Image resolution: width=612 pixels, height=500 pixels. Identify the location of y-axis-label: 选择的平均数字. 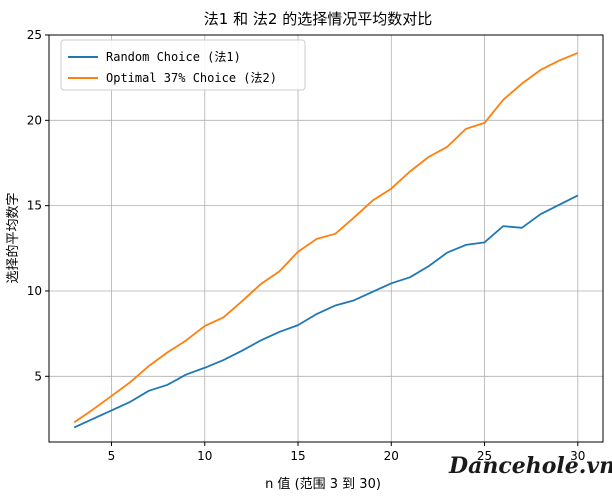
(13, 237).